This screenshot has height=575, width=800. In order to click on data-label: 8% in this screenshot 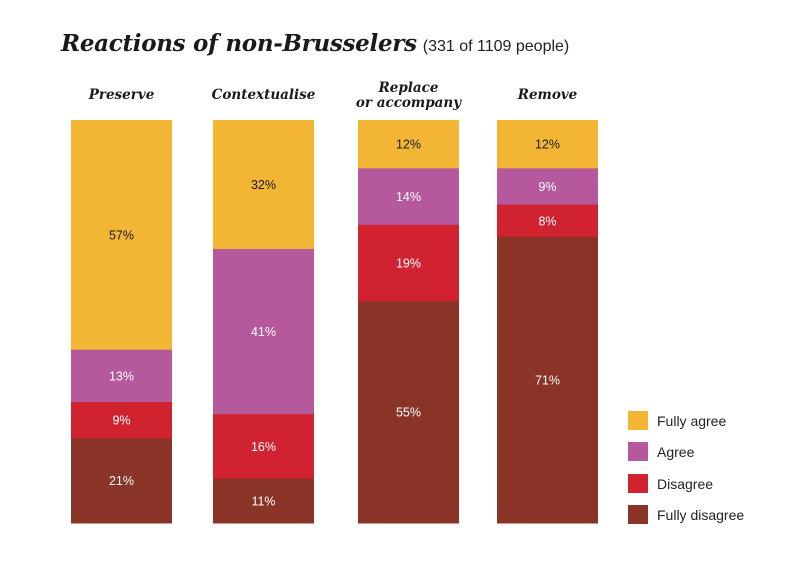, I will do `click(547, 221)`.